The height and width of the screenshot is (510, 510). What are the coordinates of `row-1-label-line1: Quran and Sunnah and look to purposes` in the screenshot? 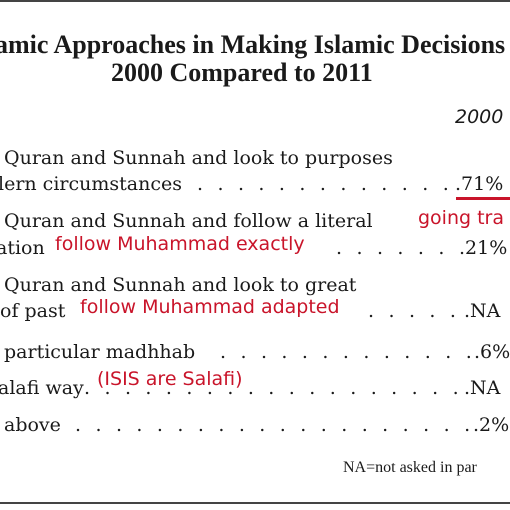 It's located at (198, 158).